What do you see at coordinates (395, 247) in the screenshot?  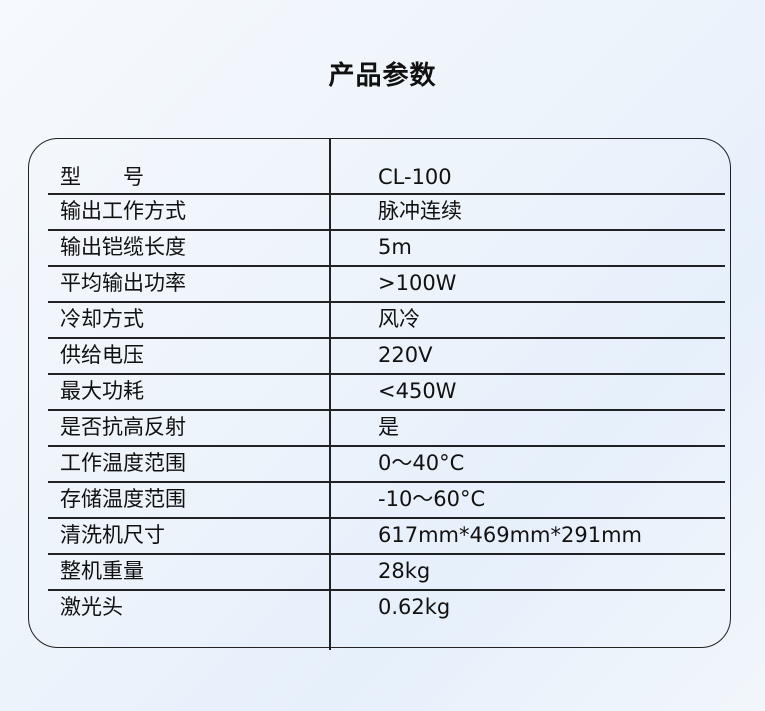 I see `spec-value: 5m` at bounding box center [395, 247].